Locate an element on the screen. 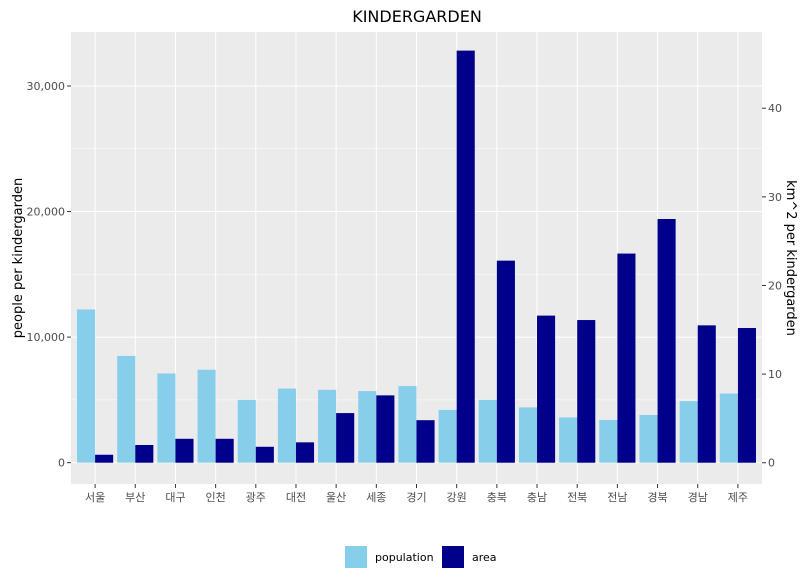  x-tick-label: 세종 is located at coordinates (376, 497).